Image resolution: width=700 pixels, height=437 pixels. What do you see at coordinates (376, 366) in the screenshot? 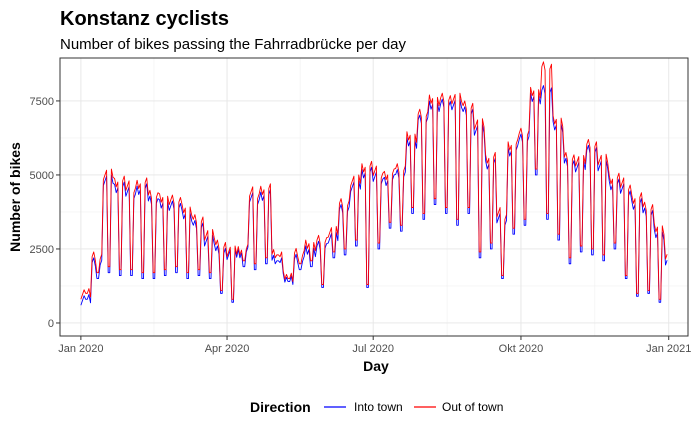
I see `x-axis-label: Day` at bounding box center [376, 366].